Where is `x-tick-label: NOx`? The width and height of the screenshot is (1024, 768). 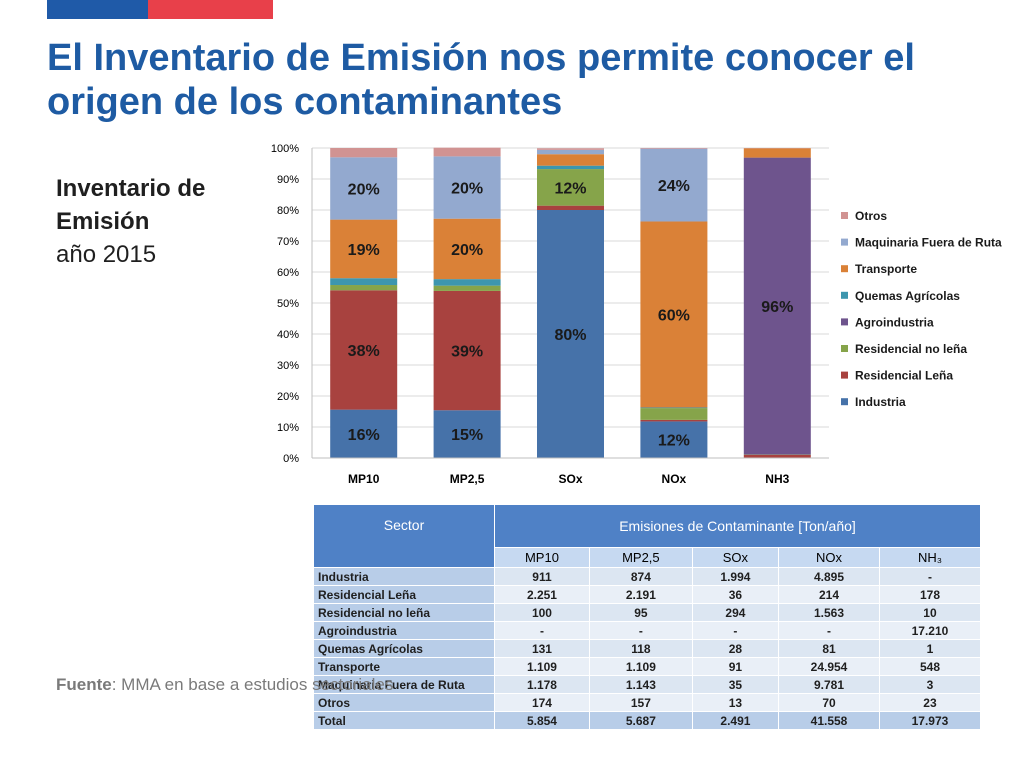
x-tick-label: NOx is located at coordinates (674, 479).